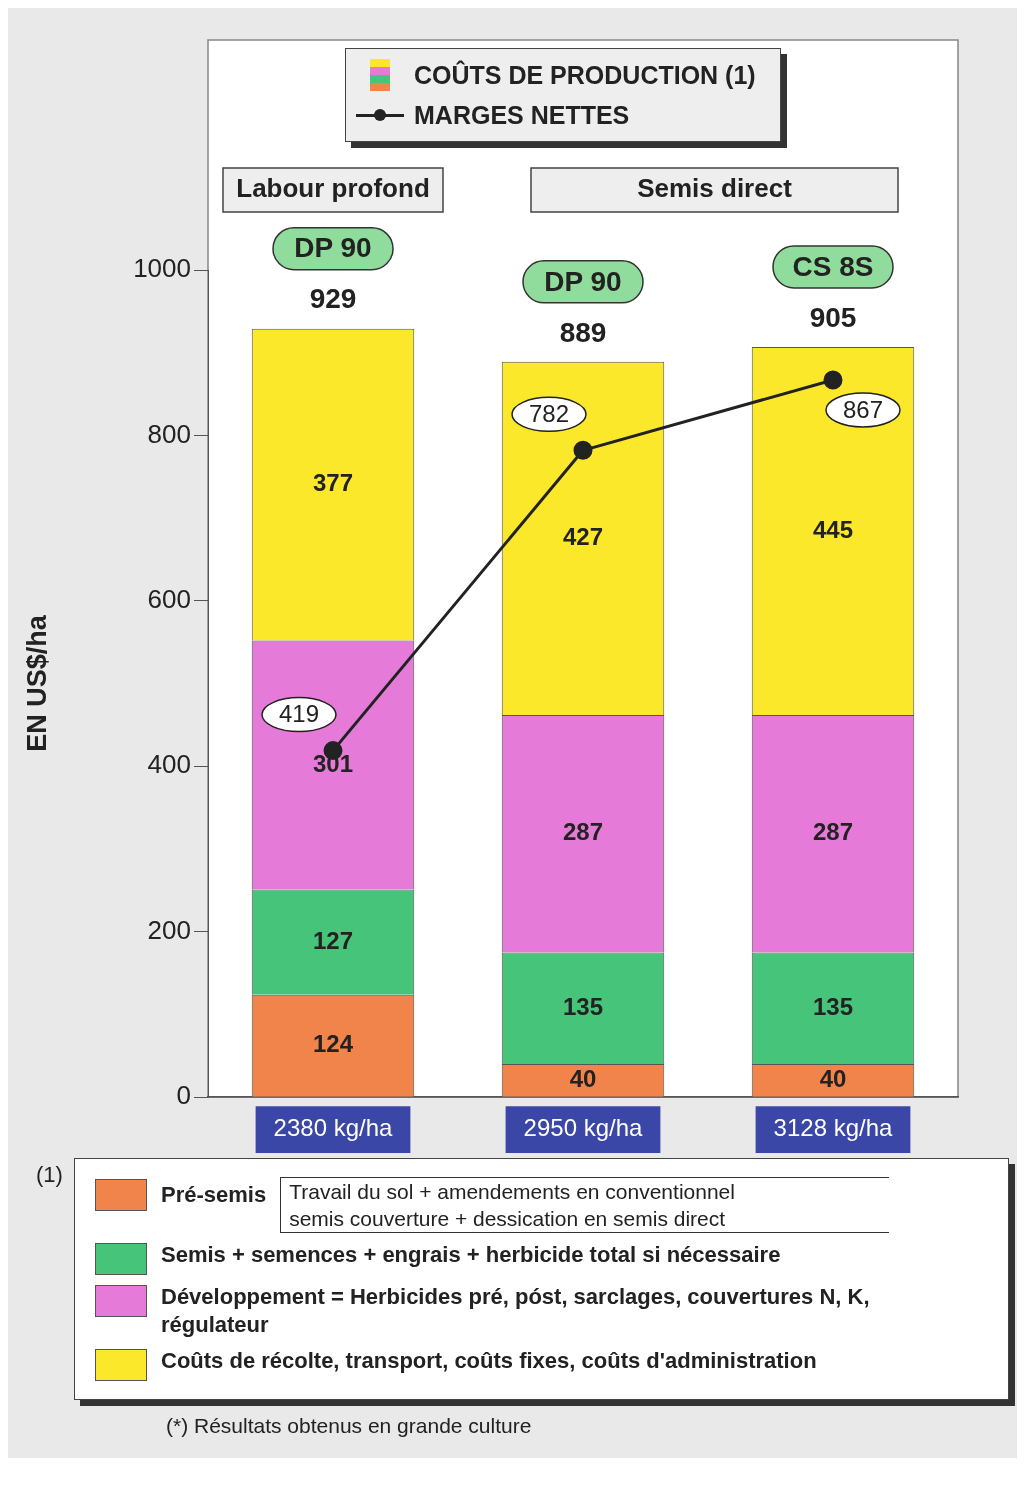 The width and height of the screenshot is (1025, 1489). I want to click on y-tick-label: 400, so click(169, 764).